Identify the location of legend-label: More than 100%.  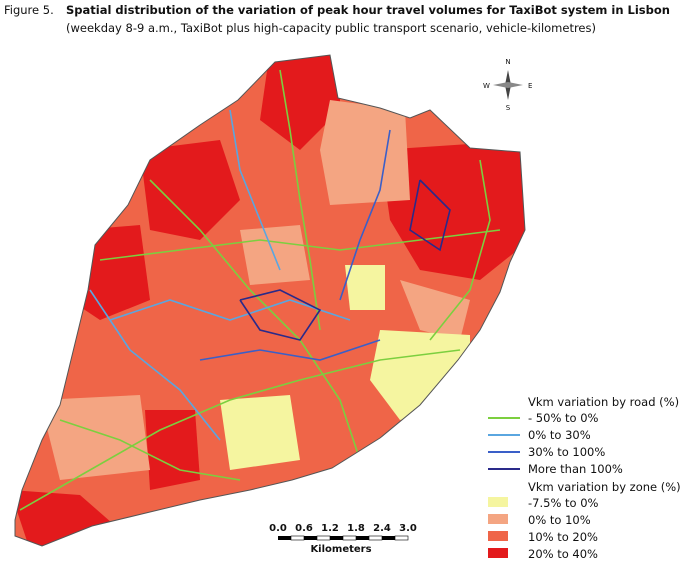
(575, 469).